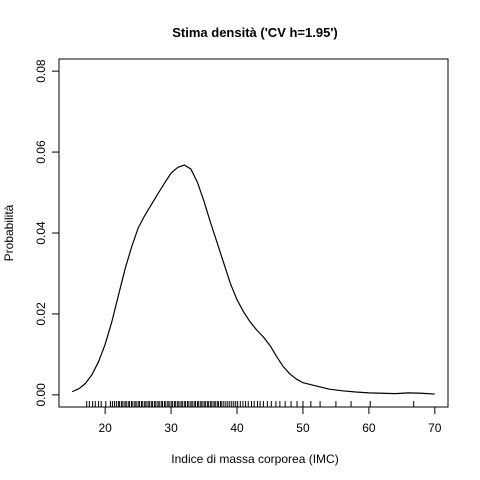  Describe the element at coordinates (254, 459) in the screenshot. I see `x-axis-label: Indice di massa corporea (IMC)` at that location.